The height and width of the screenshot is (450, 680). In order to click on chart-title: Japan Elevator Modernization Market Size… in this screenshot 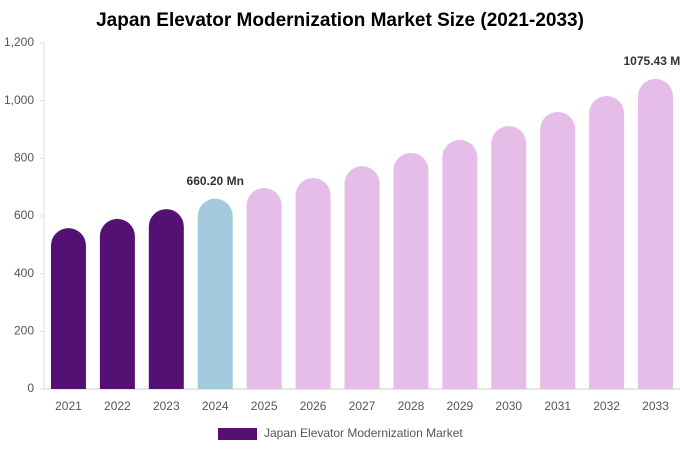, I will do `click(340, 20)`.